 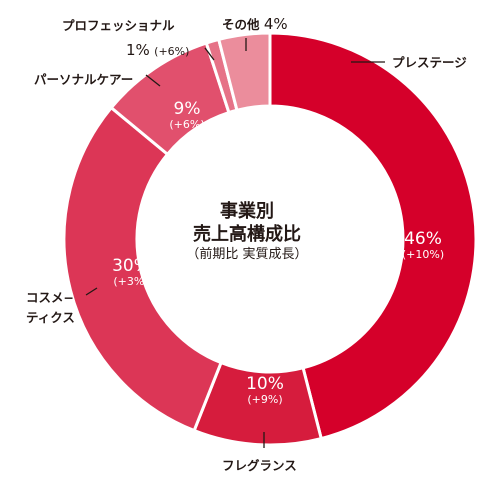 I want to click on label-cosmetics-line1: コスメ−, so click(x=50, y=297).